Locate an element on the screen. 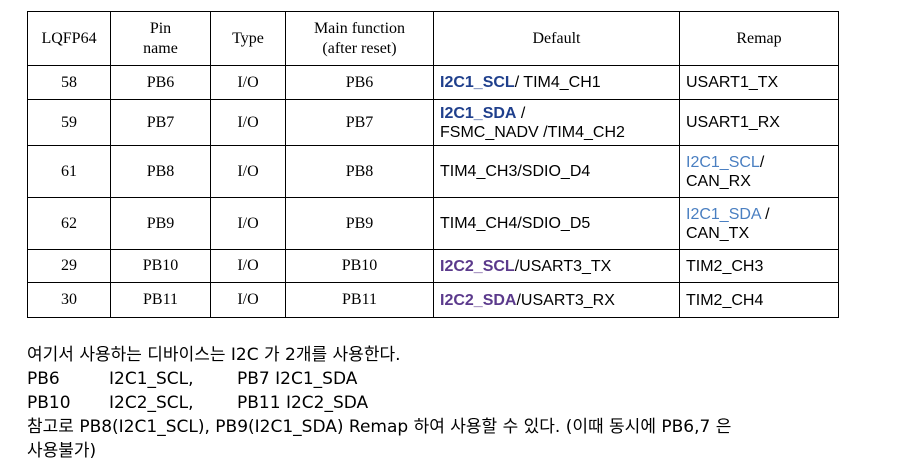 This screenshot has height=474, width=921. note-pin-a: PB10 is located at coordinates (49, 403).